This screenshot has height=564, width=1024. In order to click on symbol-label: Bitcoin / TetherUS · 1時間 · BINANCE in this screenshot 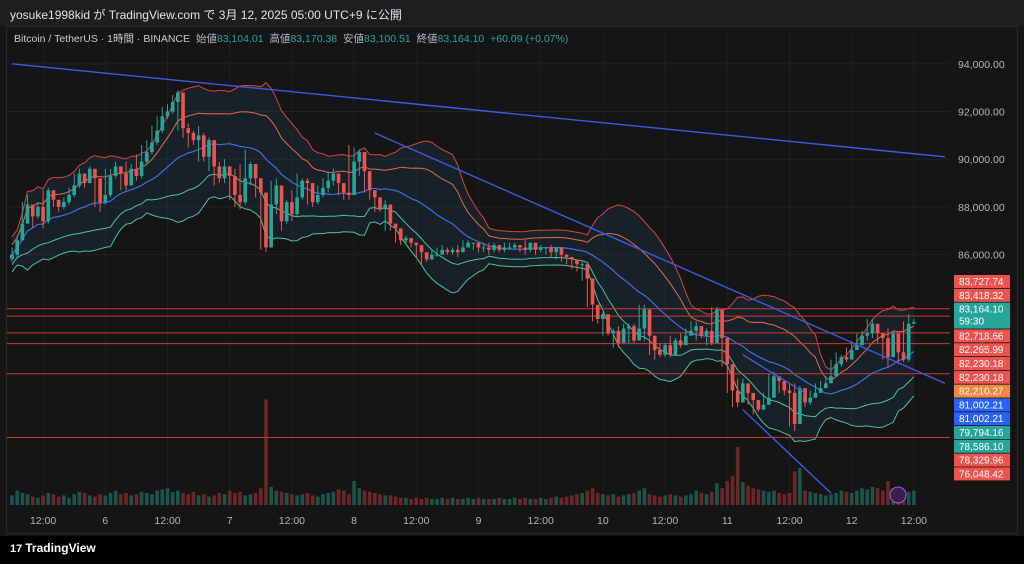, I will do `click(102, 39)`.